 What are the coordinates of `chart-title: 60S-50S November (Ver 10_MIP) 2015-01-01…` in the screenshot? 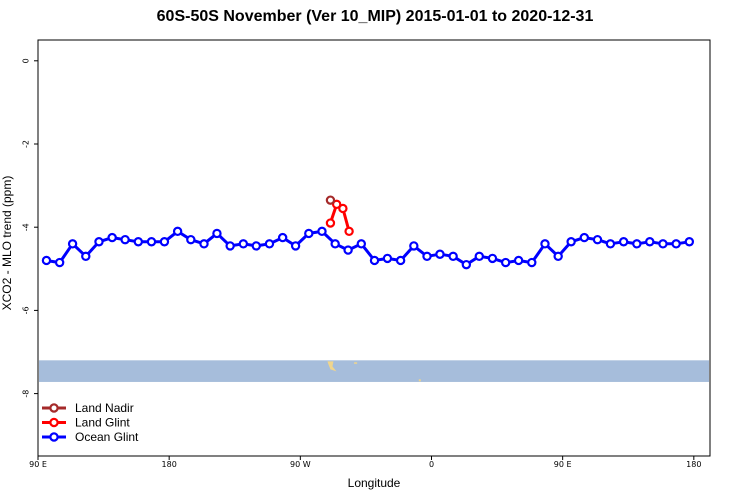 It's located at (375, 16).